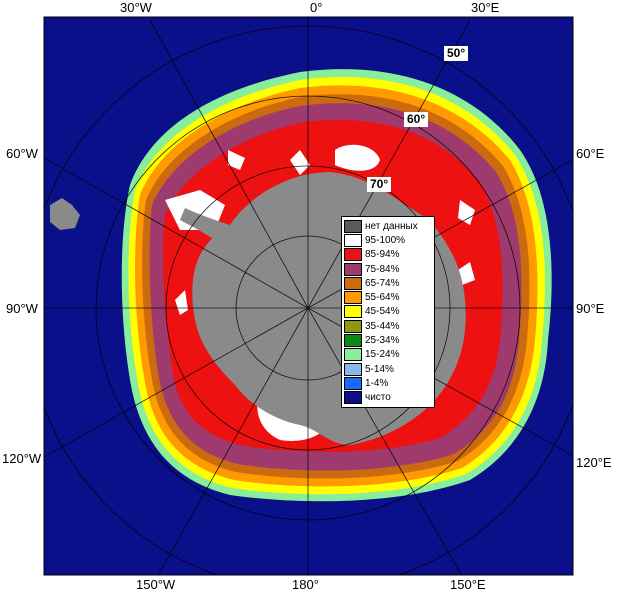 The image size is (617, 594). I want to click on lat-label-70: 70°, so click(379, 184).